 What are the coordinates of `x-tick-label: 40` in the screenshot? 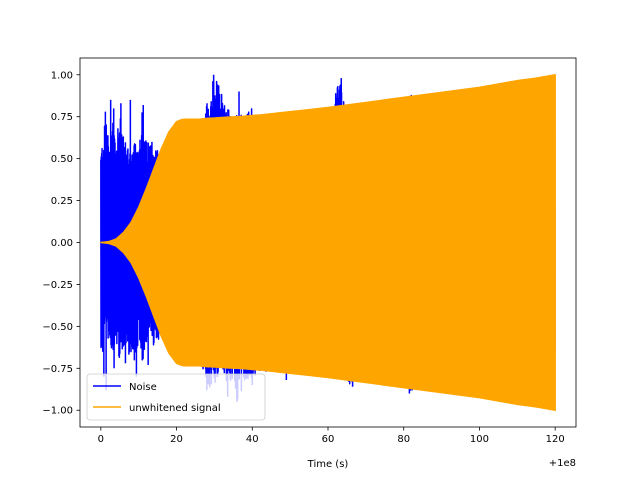 It's located at (252, 439).